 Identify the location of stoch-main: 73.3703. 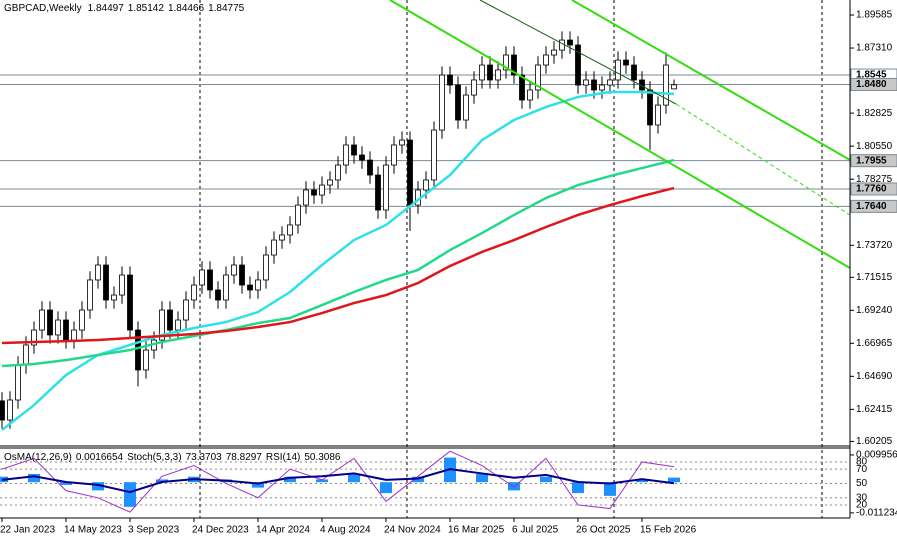
(204, 457).